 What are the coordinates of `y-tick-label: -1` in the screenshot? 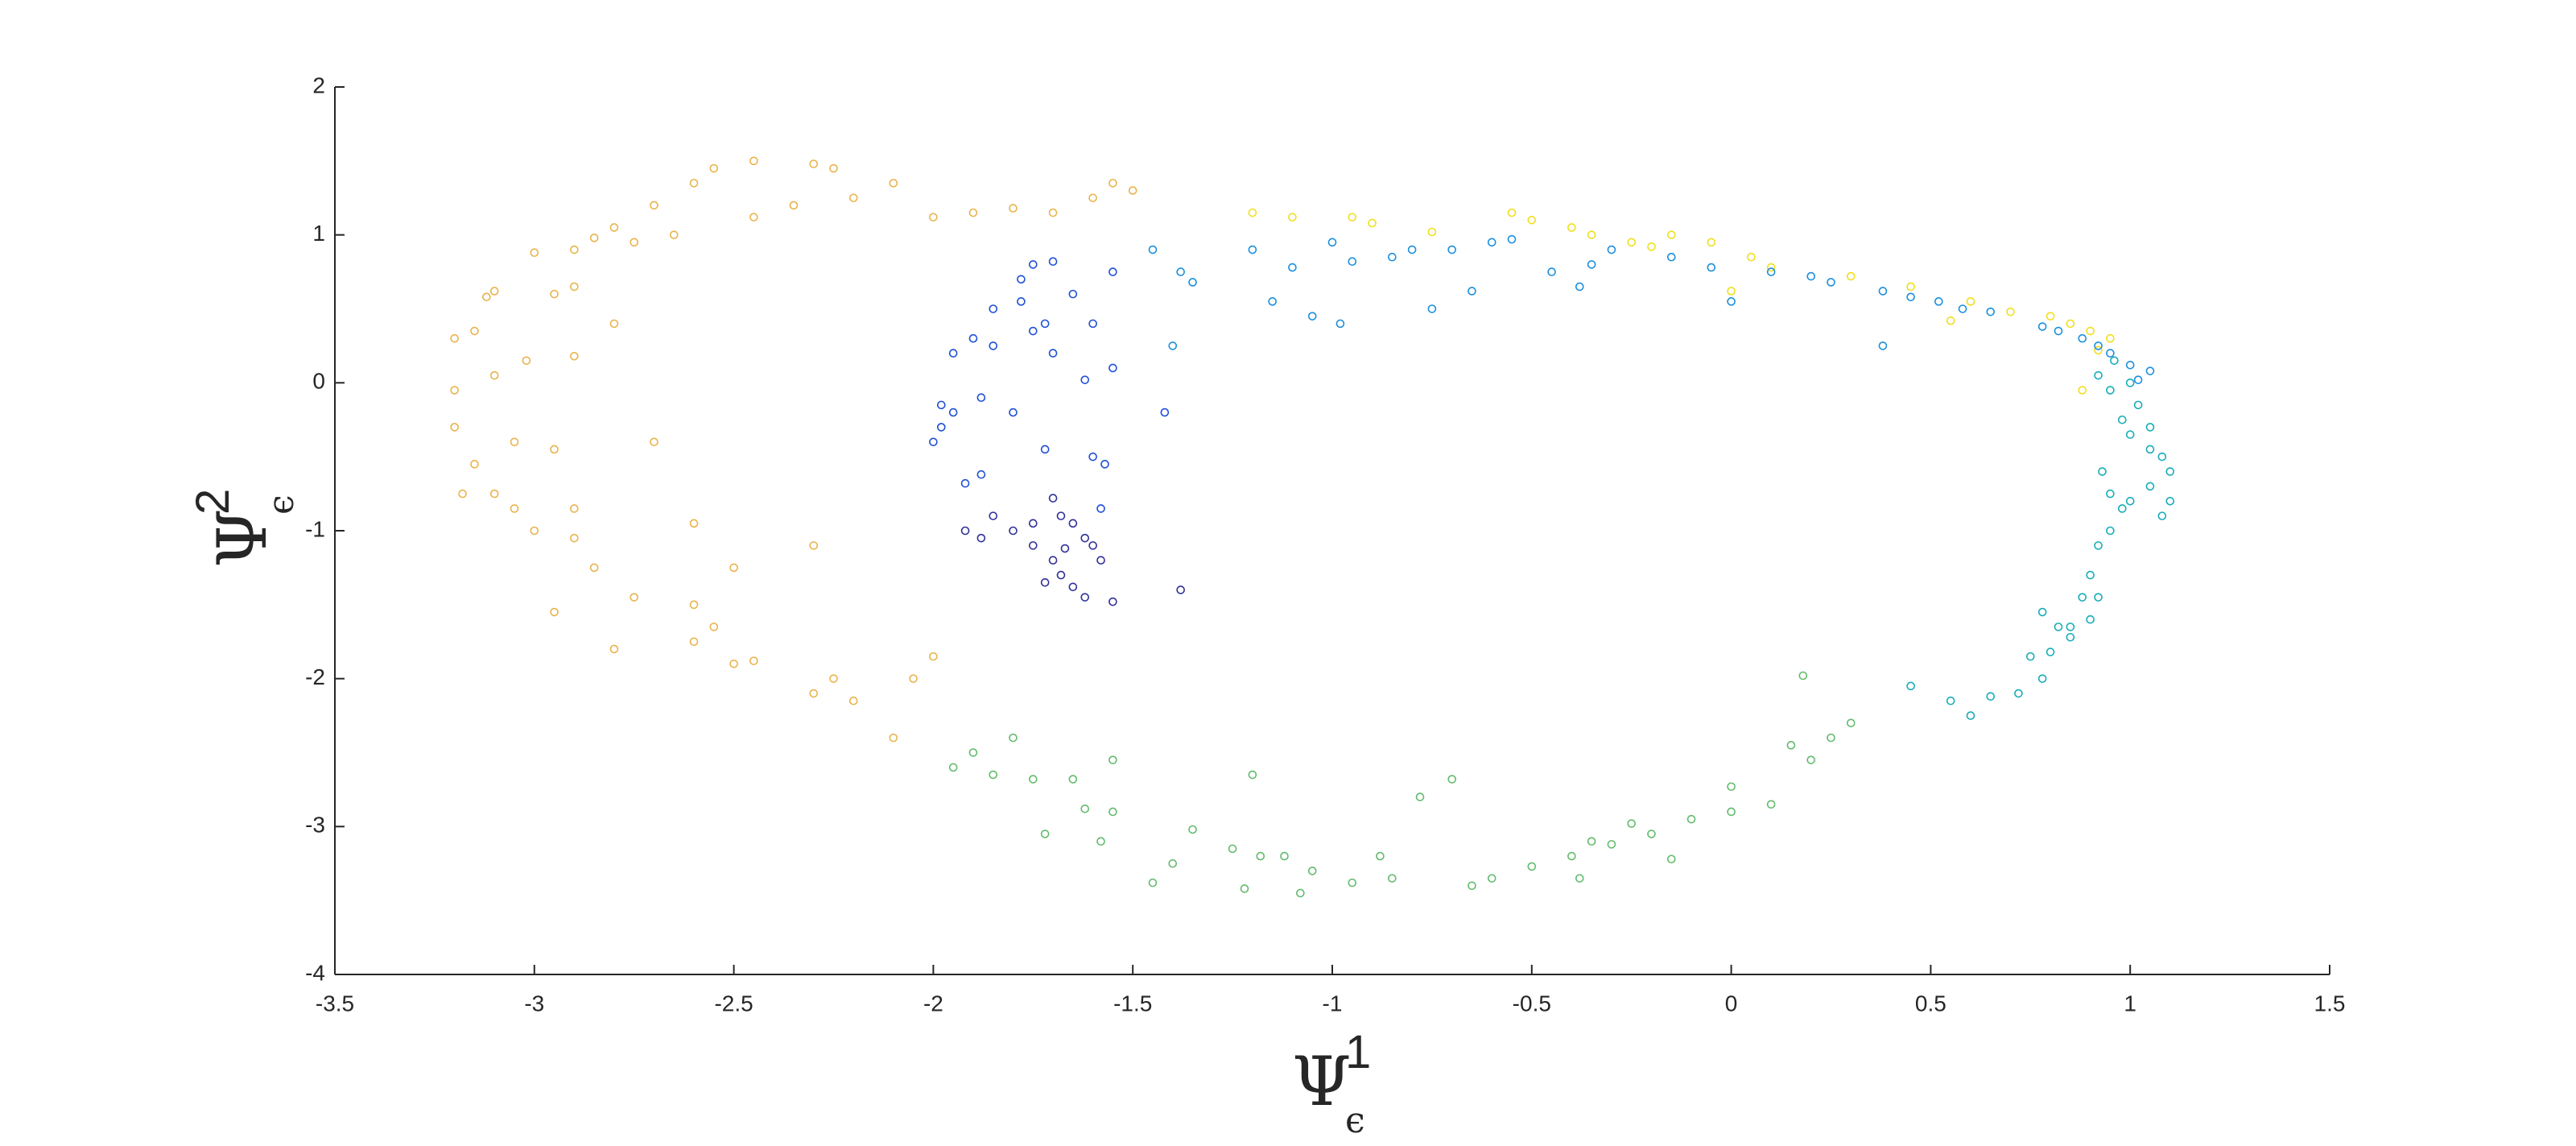 It's located at (315, 528).